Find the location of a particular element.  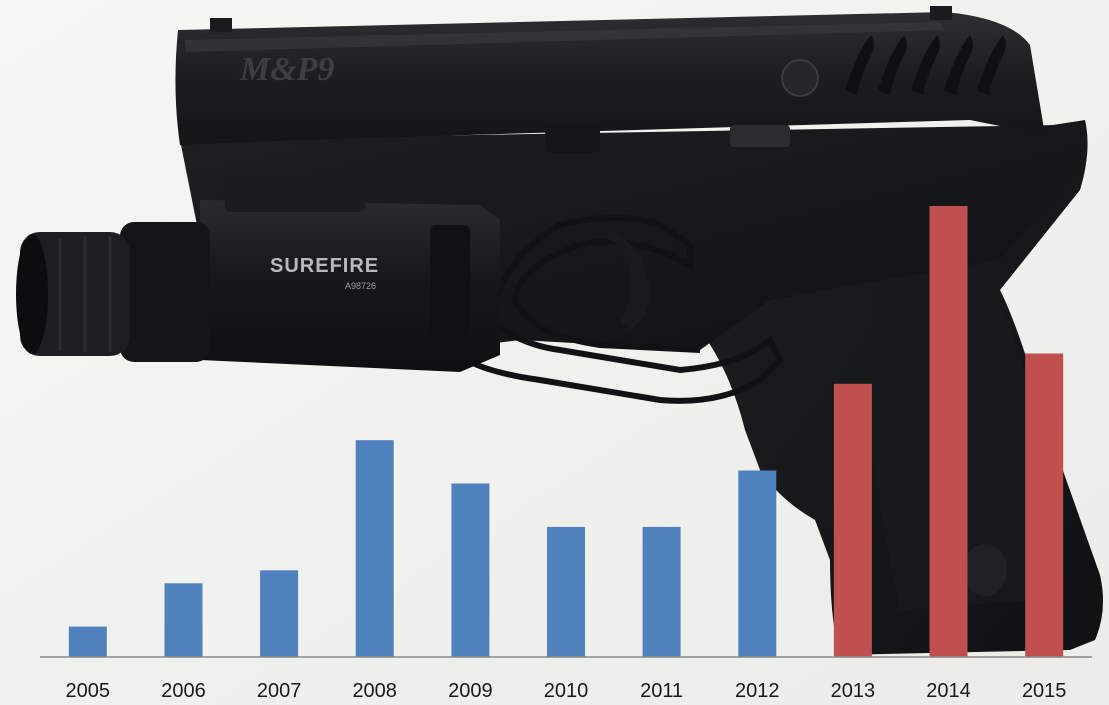

x-tick-label: 2010 is located at coordinates (566, 691).